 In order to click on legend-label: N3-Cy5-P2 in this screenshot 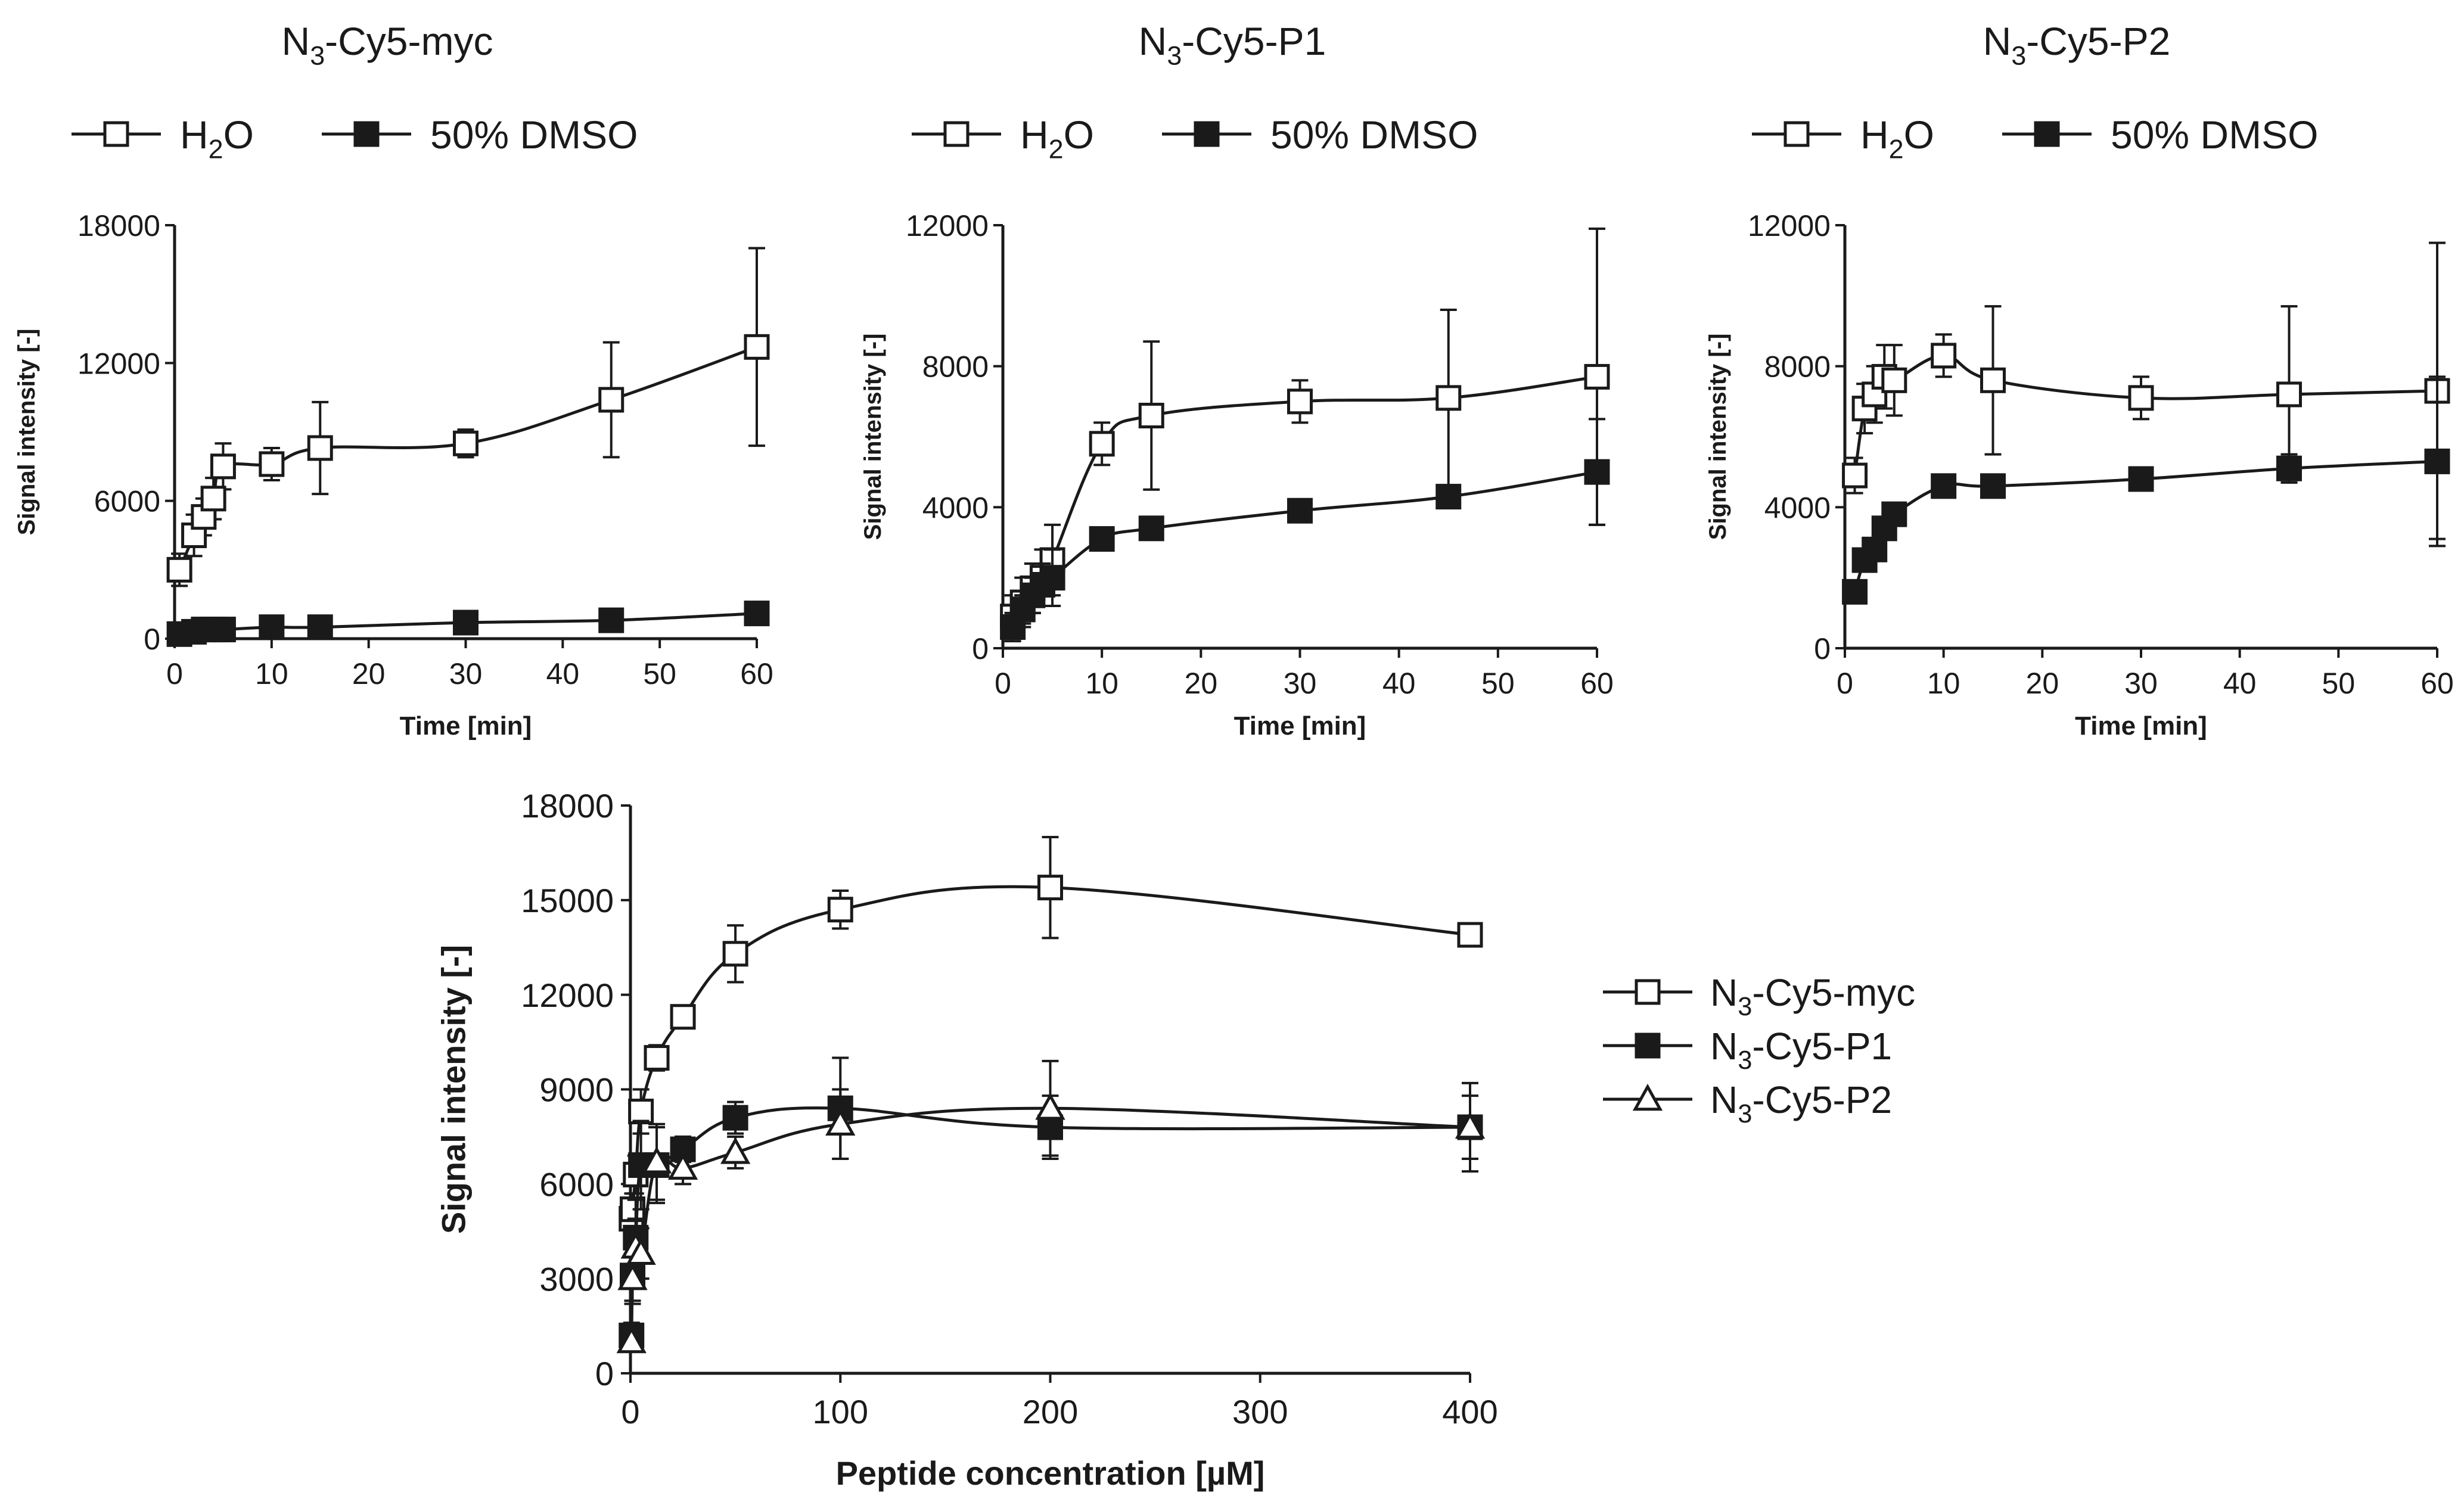, I will do `click(1801, 1103)`.